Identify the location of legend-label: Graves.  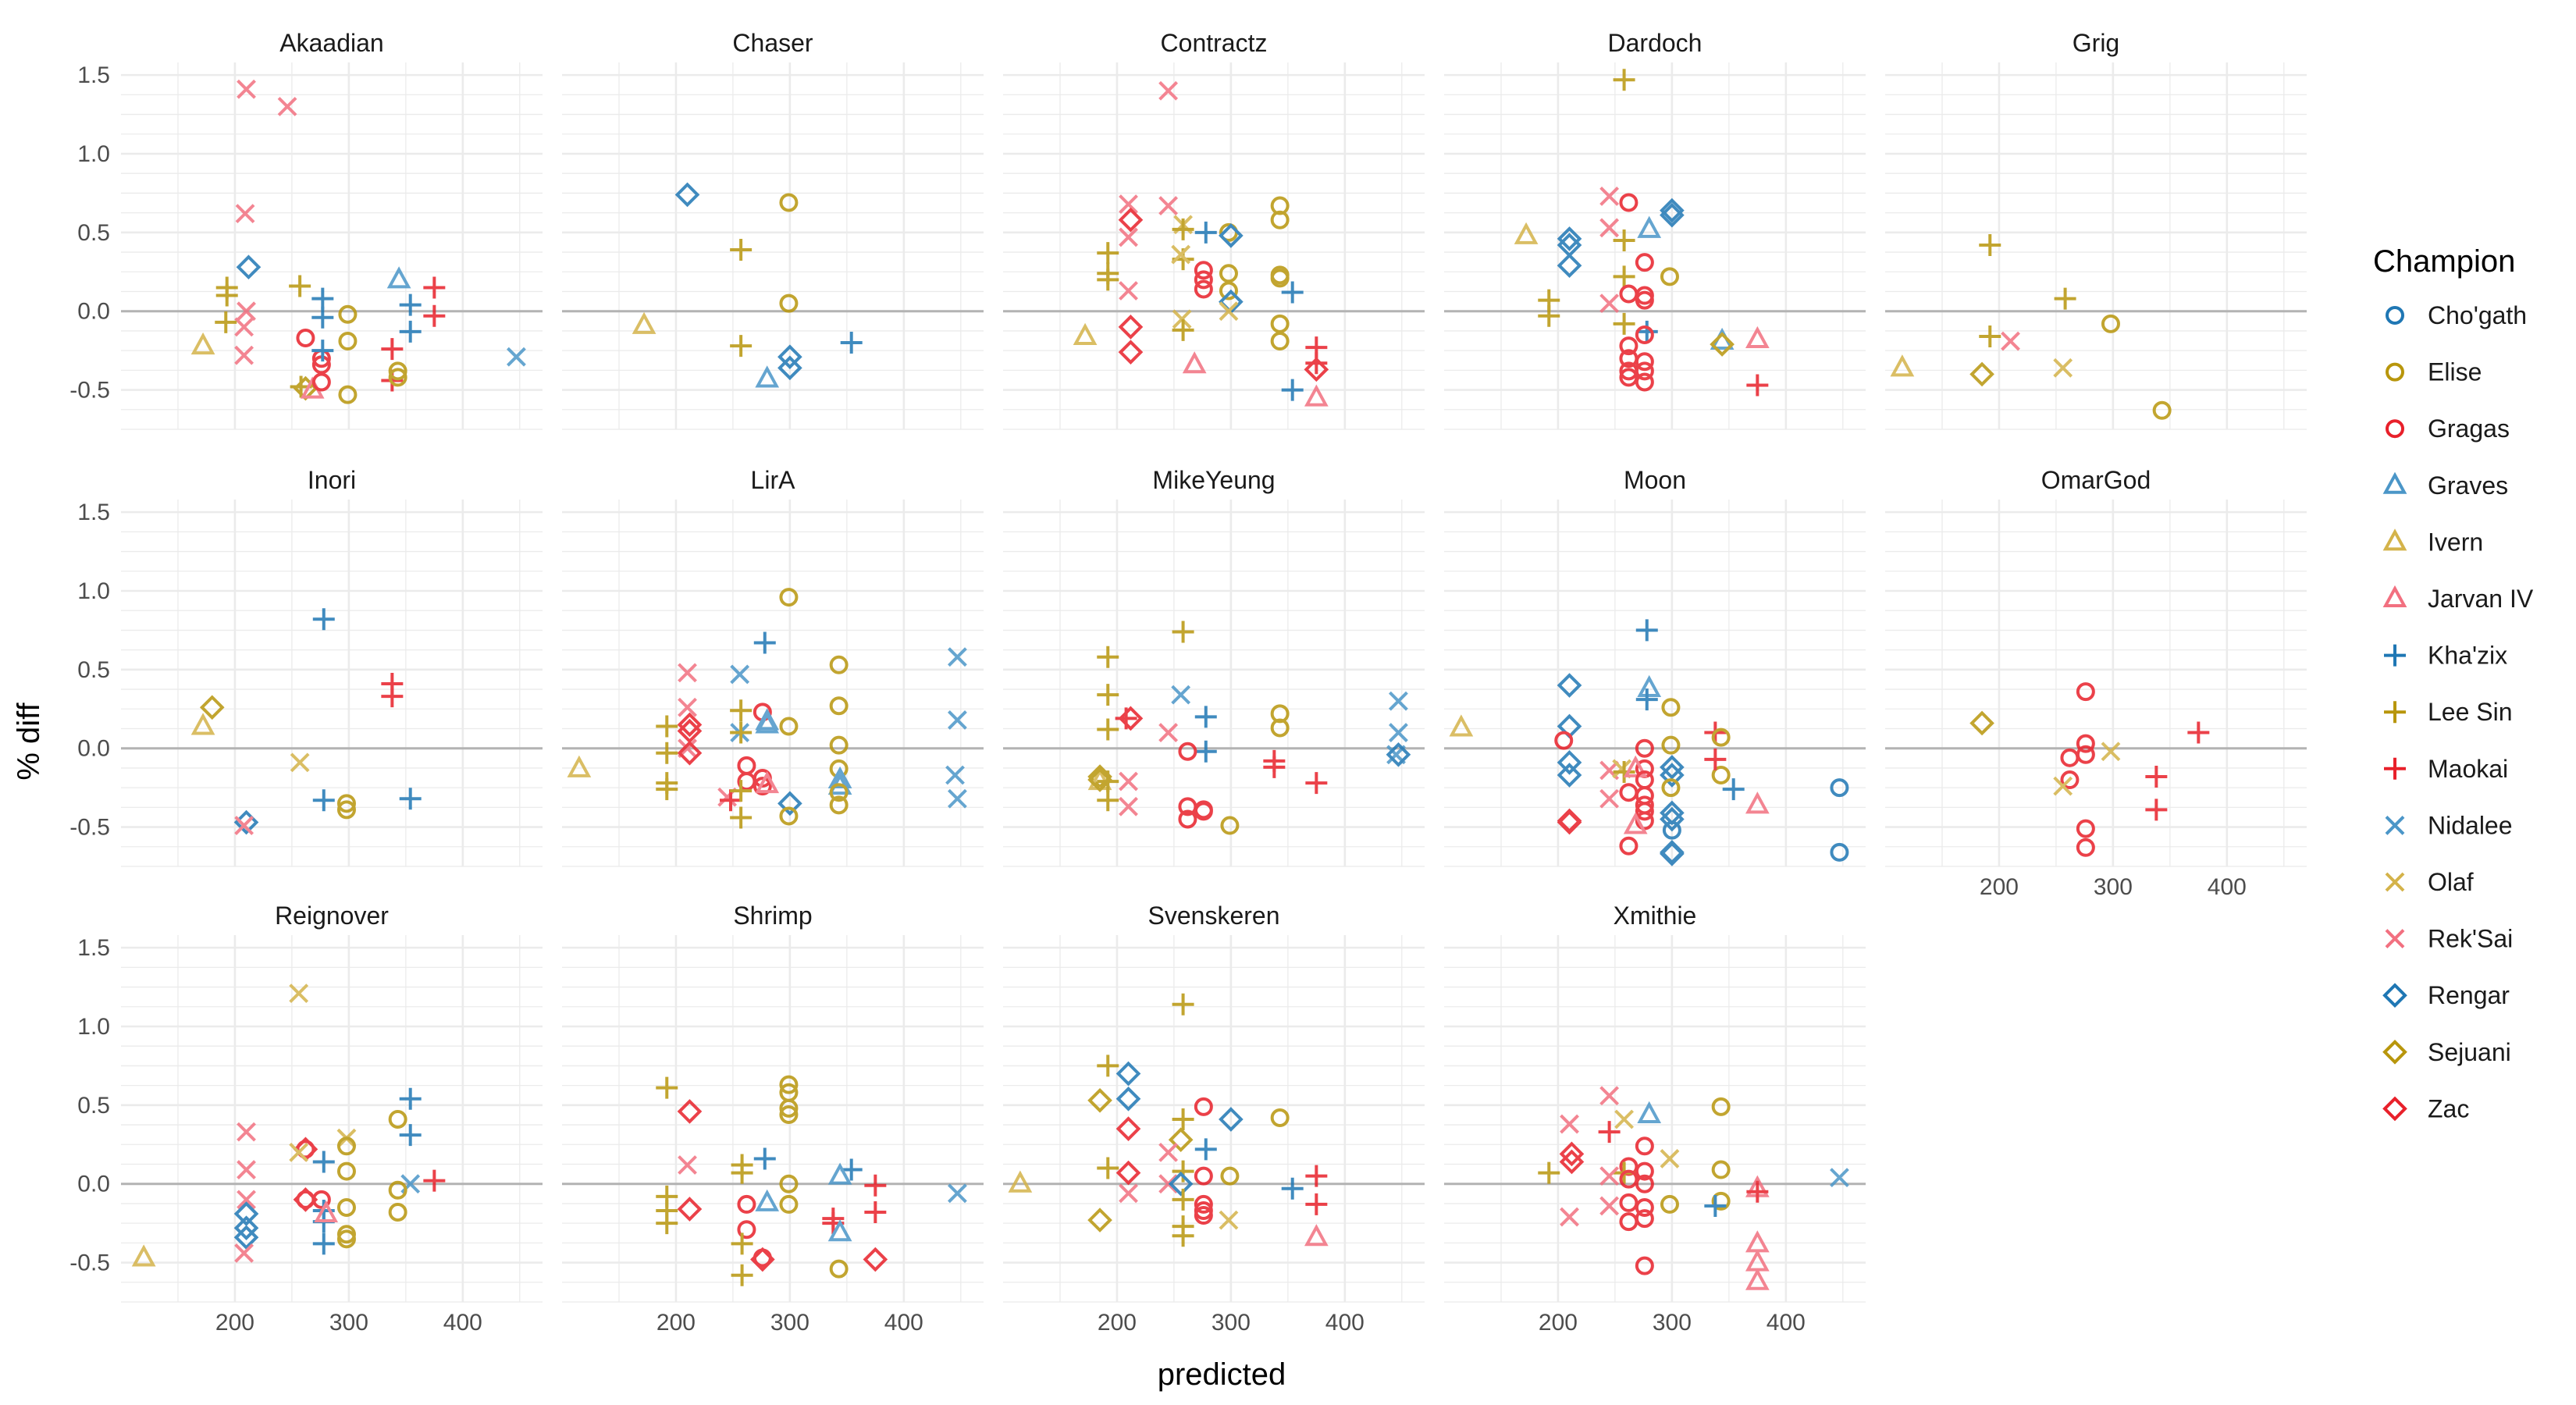
(2468, 485).